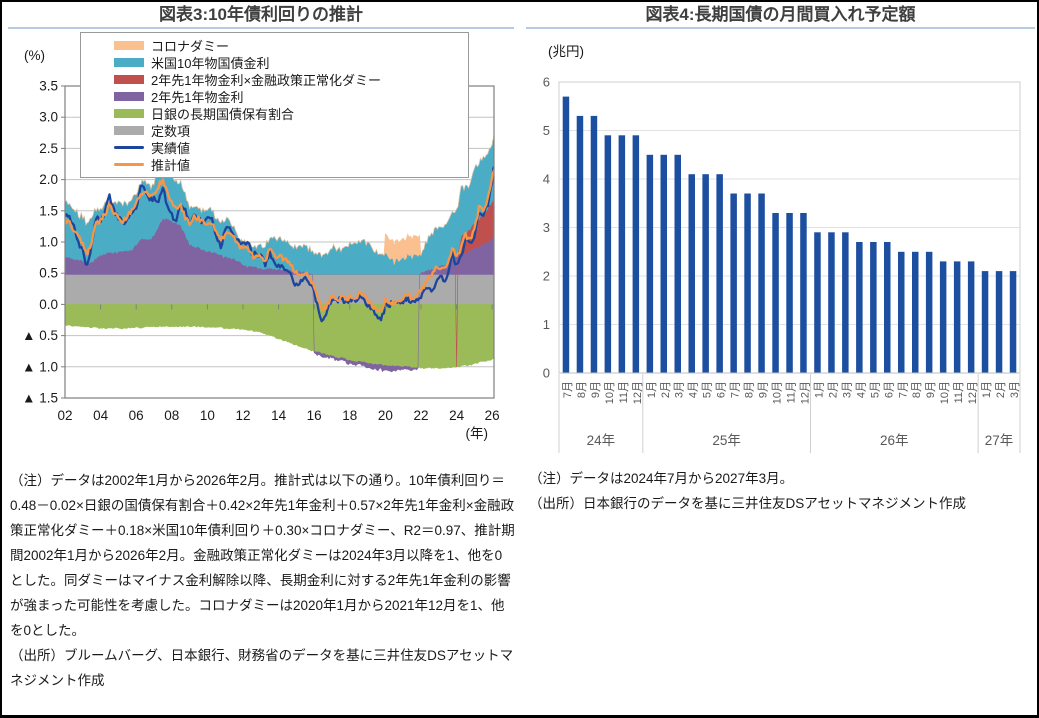 Image resolution: width=1039 pixels, height=718 pixels. Describe the element at coordinates (40, 366) in the screenshot. I see `svg-text: ▲ 1.0` at that location.